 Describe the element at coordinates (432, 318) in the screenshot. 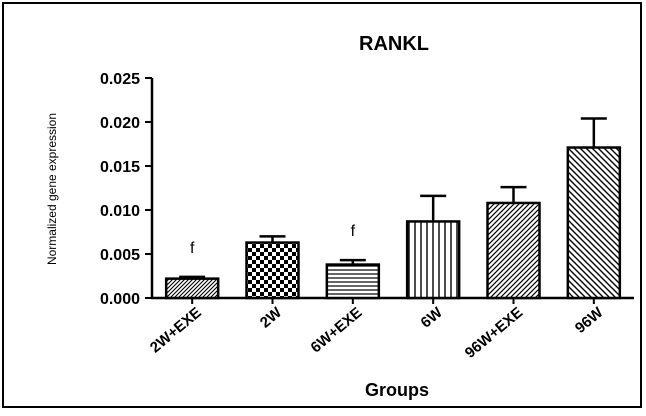

I see `x-tick-label: 6W` at that location.